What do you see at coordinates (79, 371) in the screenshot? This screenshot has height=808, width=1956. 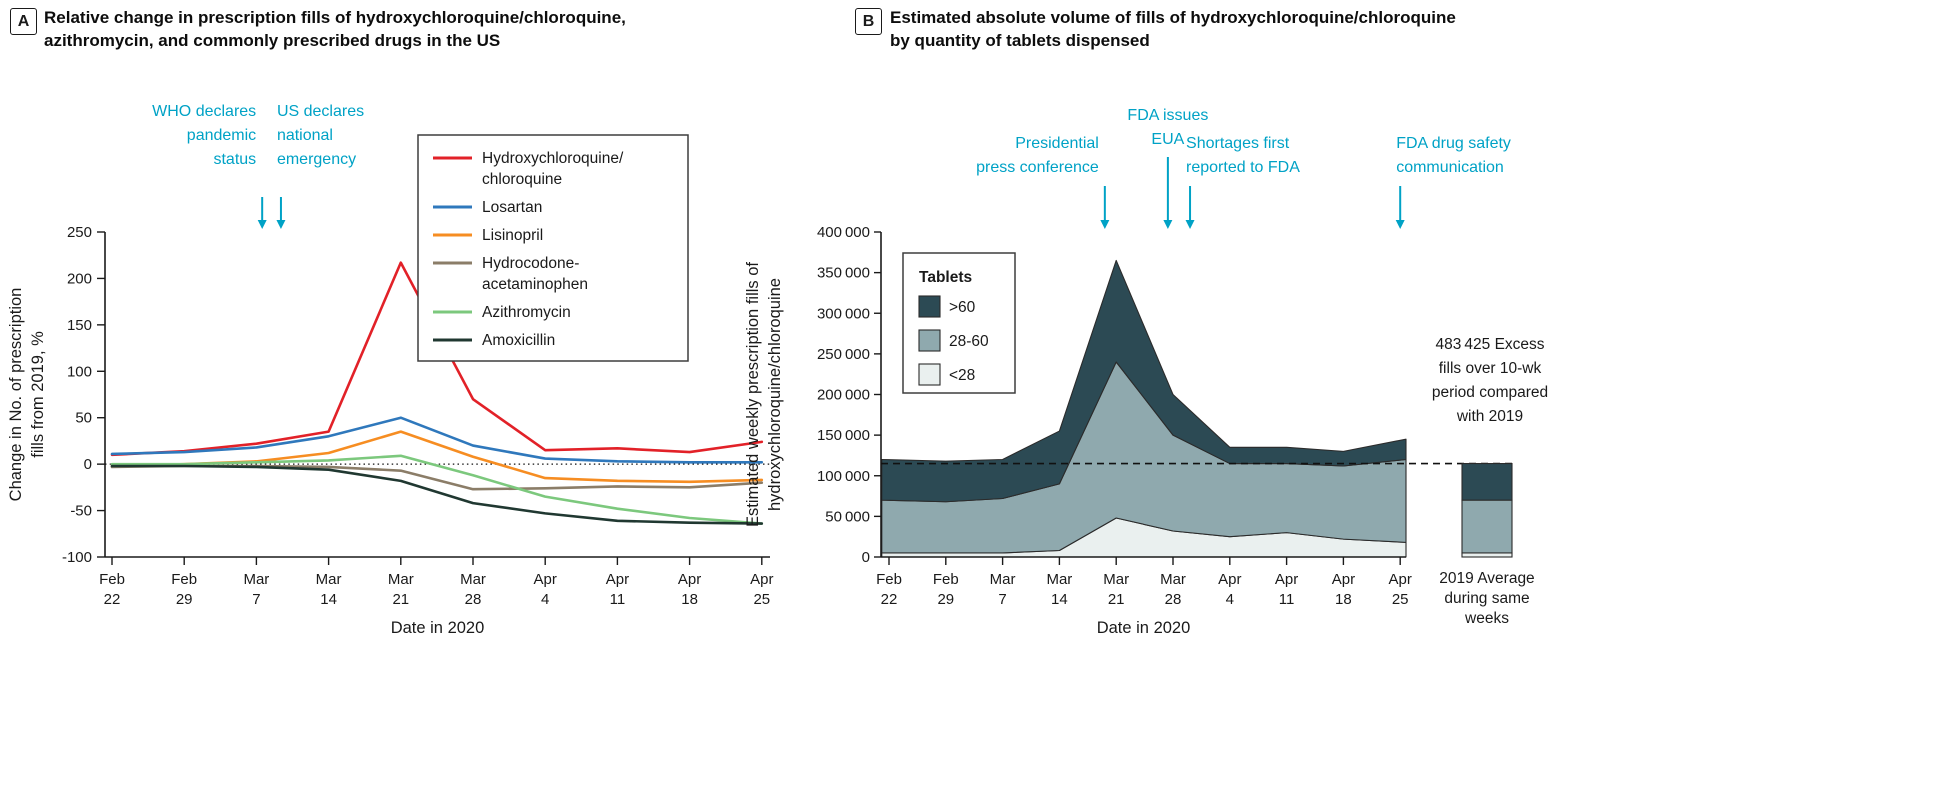 I see `y-tick-label: 100` at bounding box center [79, 371].